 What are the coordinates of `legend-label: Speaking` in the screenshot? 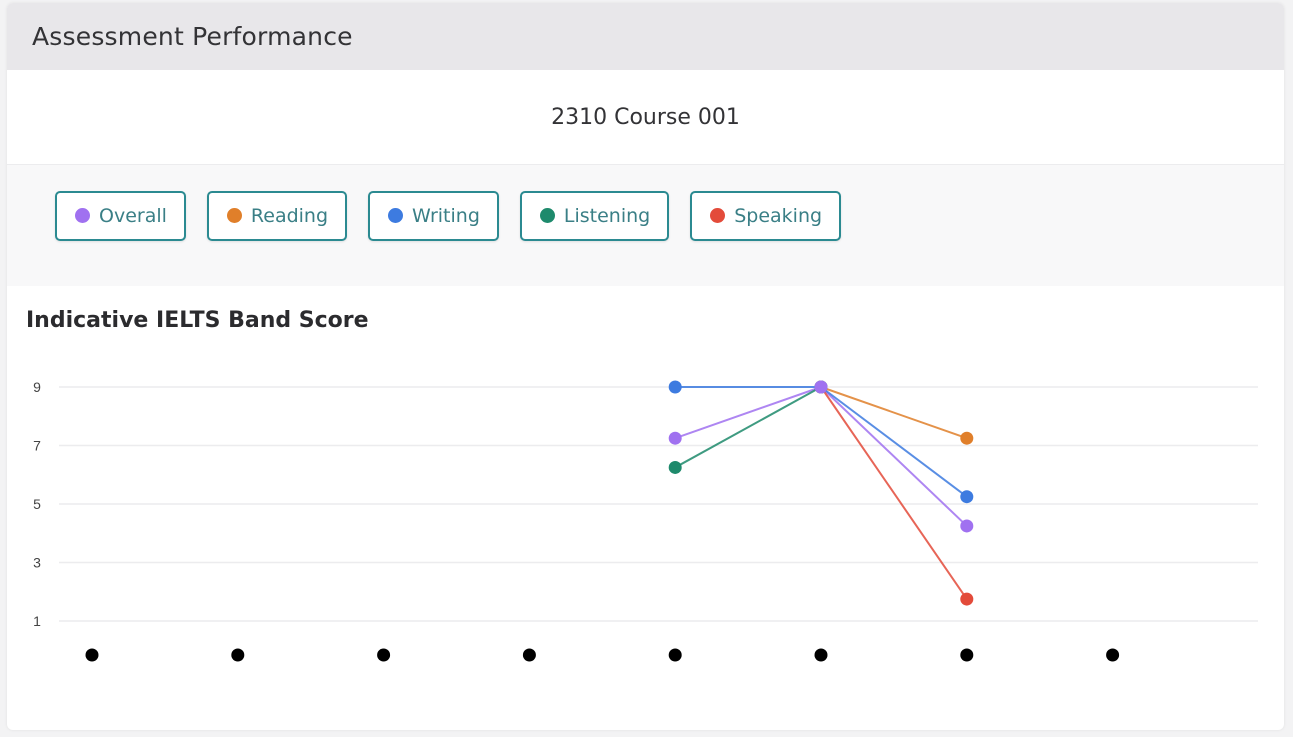 It's located at (778, 215).